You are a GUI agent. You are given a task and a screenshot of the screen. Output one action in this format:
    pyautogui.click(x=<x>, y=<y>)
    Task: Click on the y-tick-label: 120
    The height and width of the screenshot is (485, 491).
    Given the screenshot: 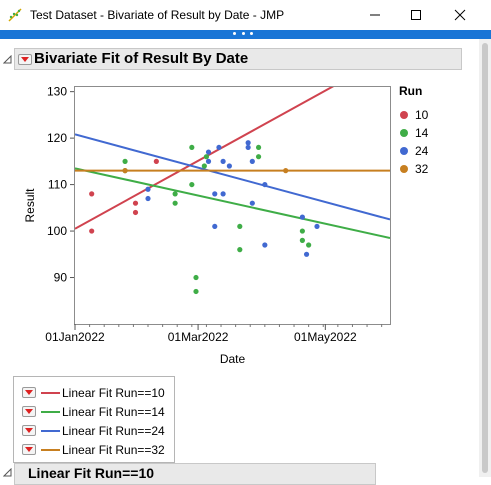 What is the action you would take?
    pyautogui.click(x=57, y=138)
    